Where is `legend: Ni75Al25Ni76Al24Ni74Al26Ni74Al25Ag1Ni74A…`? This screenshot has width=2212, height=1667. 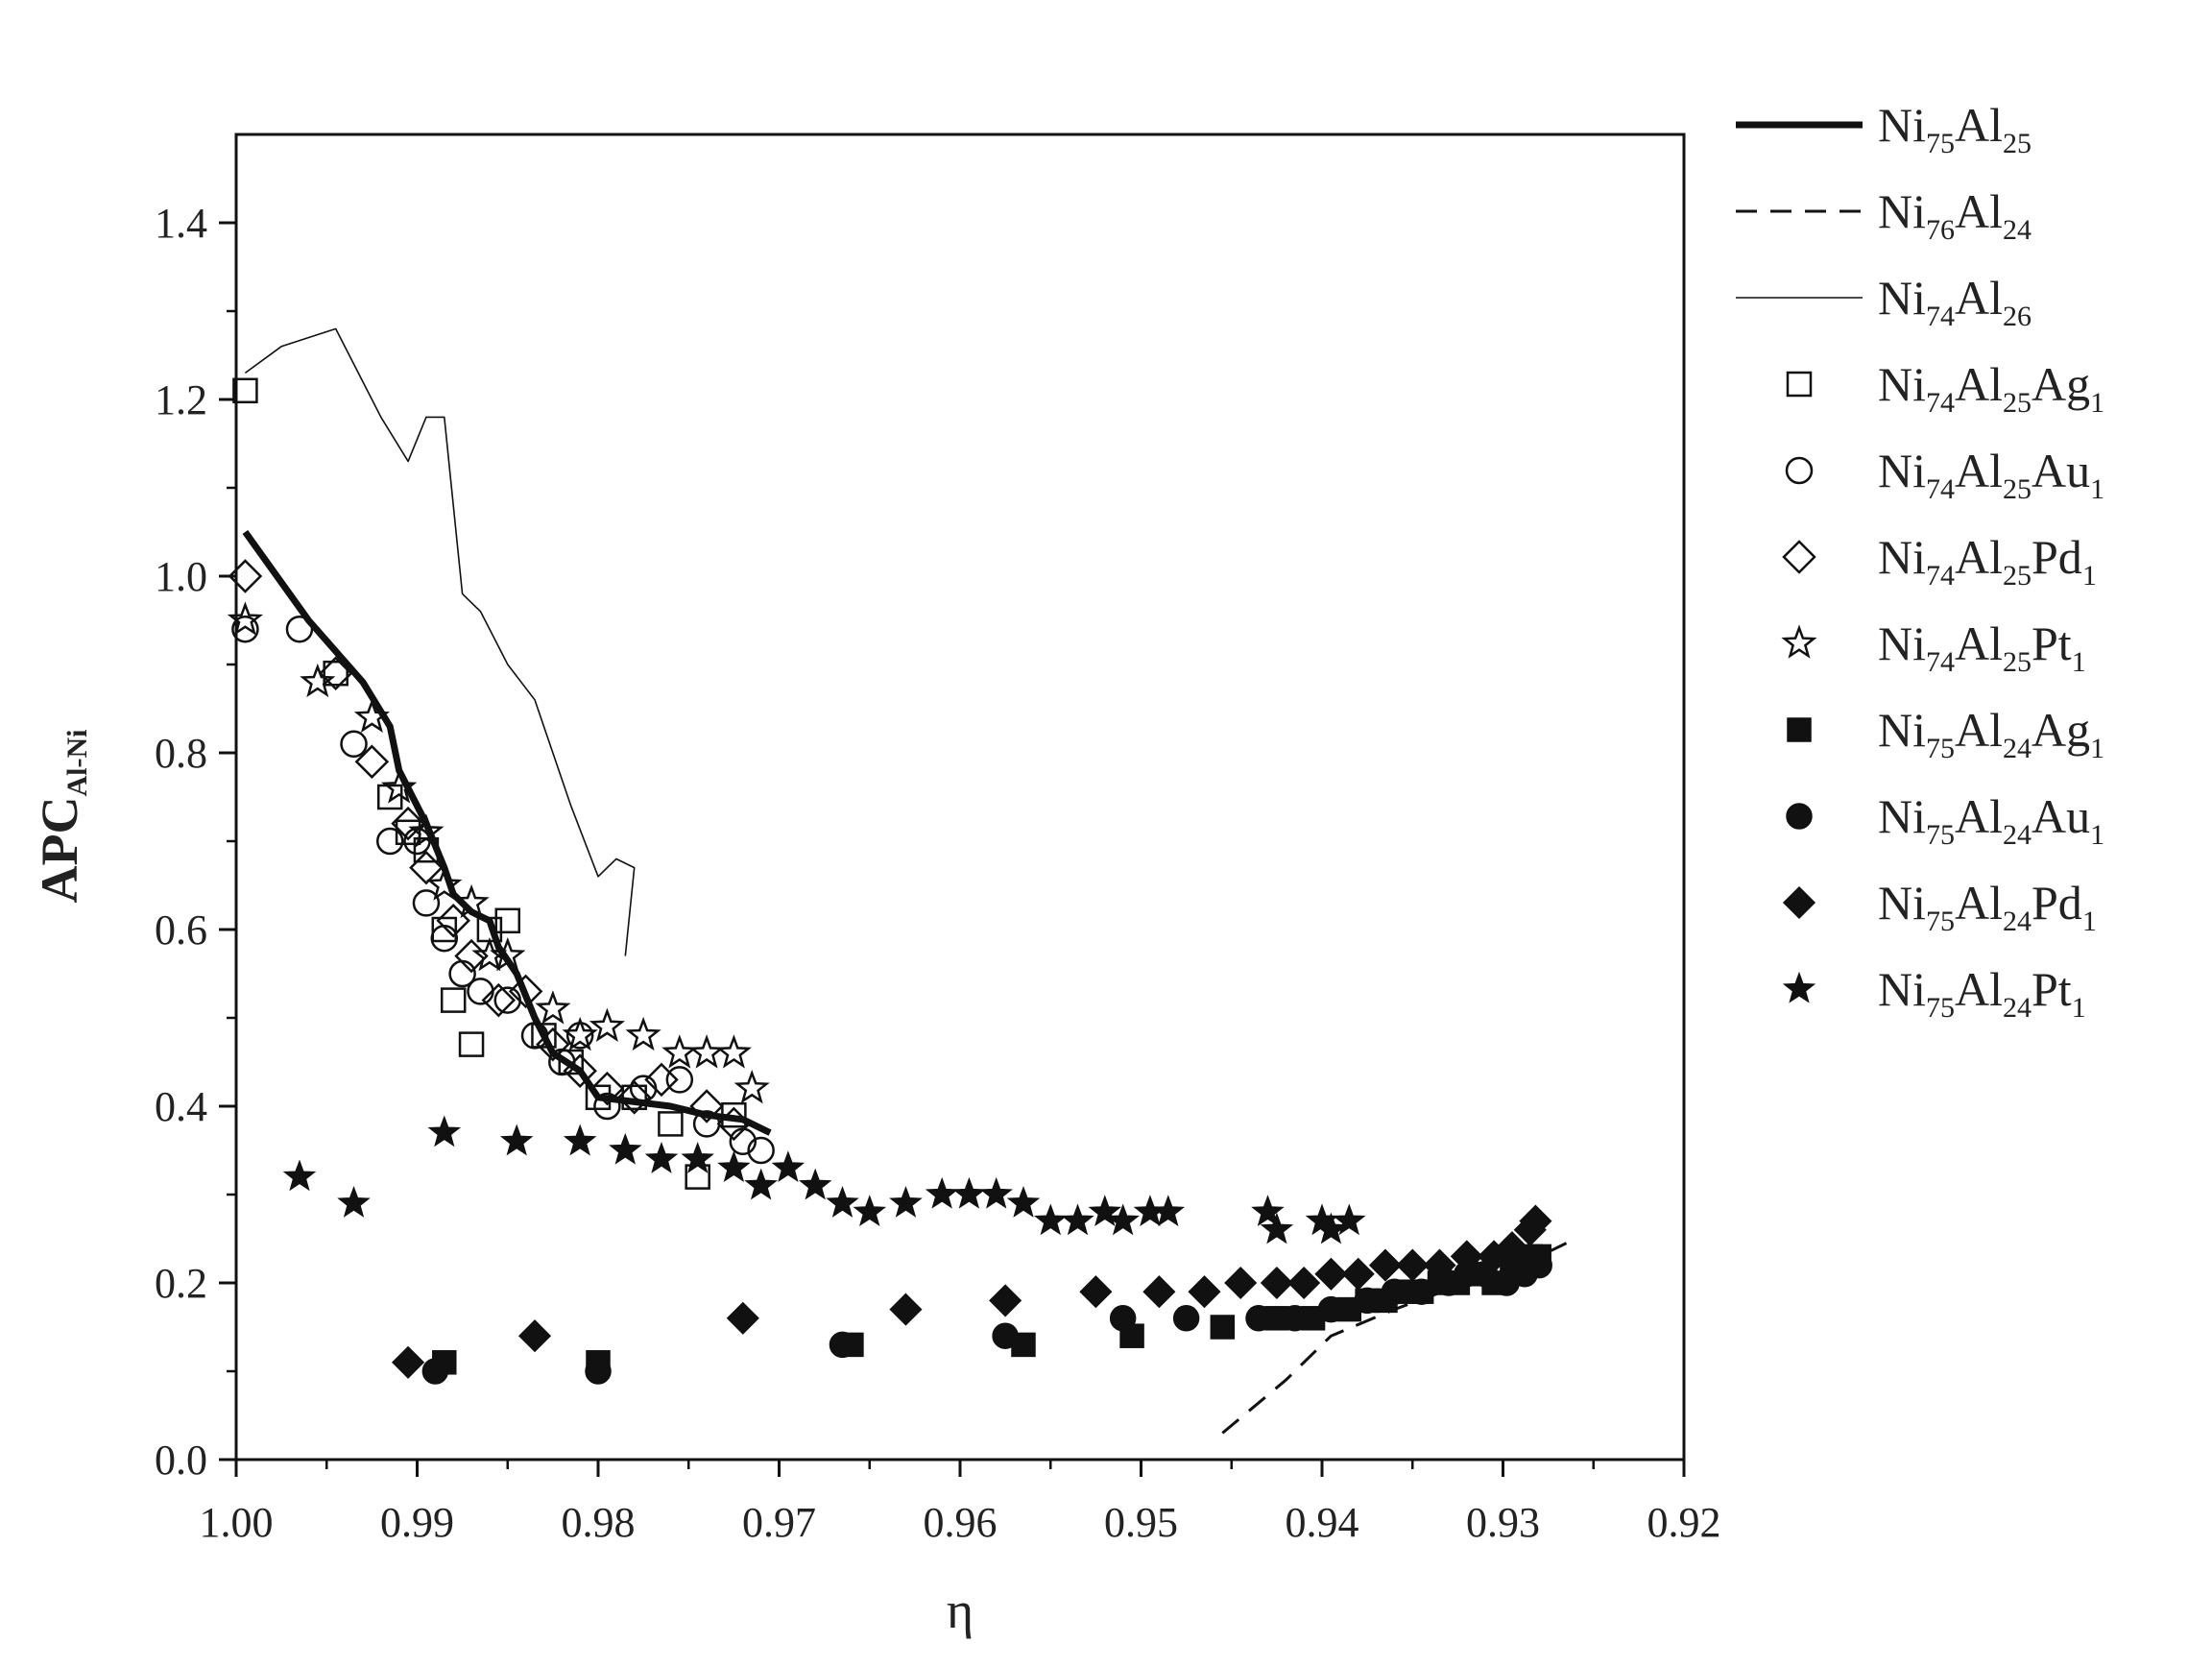
legend: Ni75Al25Ni76Al24Ni74Al26Ni74Al25Ag1Ni74A… is located at coordinates (1920, 561).